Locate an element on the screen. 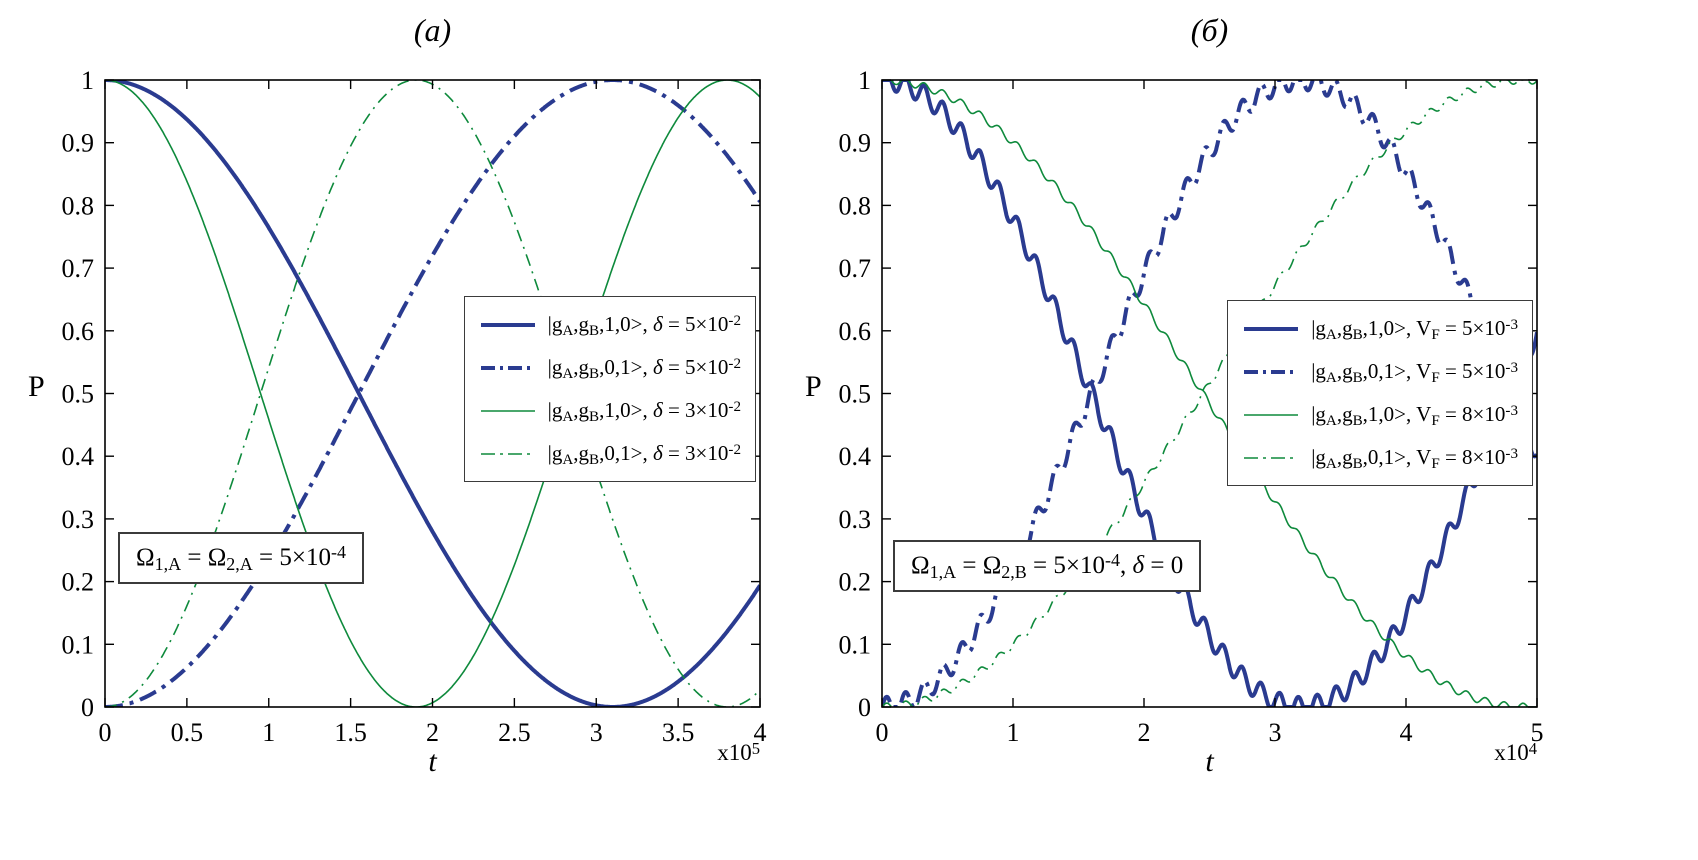  legend-label: |gA,gB,0,1>, δ = 3×10-2 is located at coordinates (644, 455).